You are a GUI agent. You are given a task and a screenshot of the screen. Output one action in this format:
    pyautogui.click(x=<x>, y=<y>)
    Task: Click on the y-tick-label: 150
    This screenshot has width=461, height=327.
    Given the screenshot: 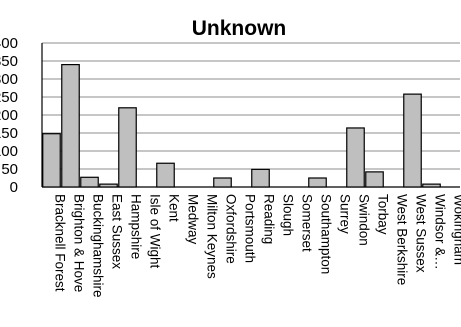 What is the action you would take?
    pyautogui.click(x=9, y=133)
    